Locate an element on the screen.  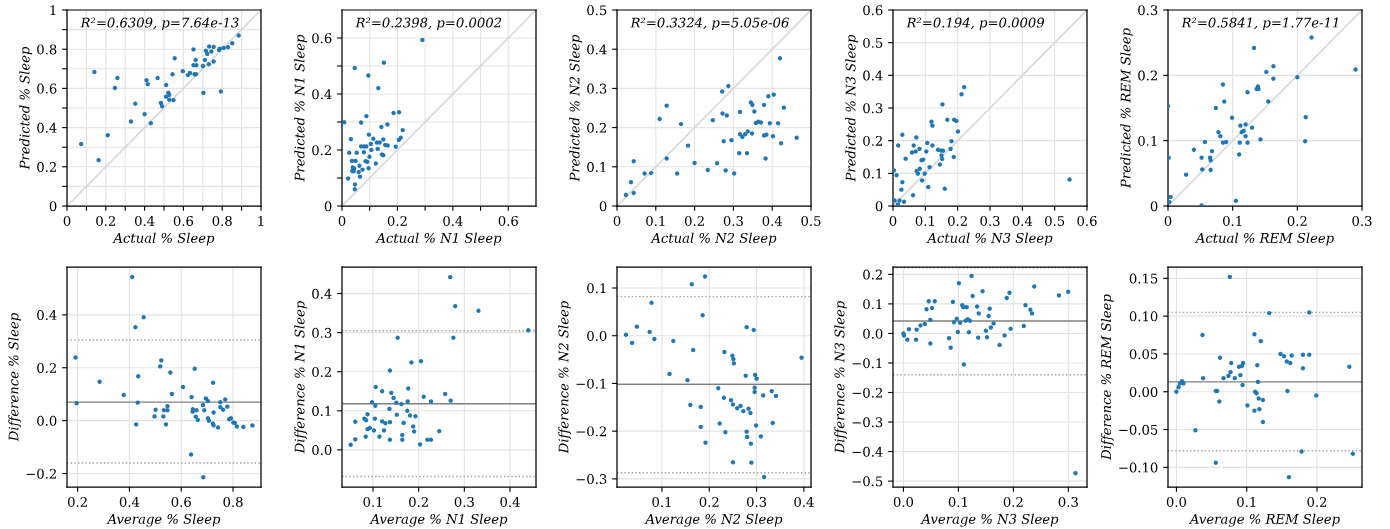
x-axis-title: Actual % N2 Sleep is located at coordinates (713, 239).